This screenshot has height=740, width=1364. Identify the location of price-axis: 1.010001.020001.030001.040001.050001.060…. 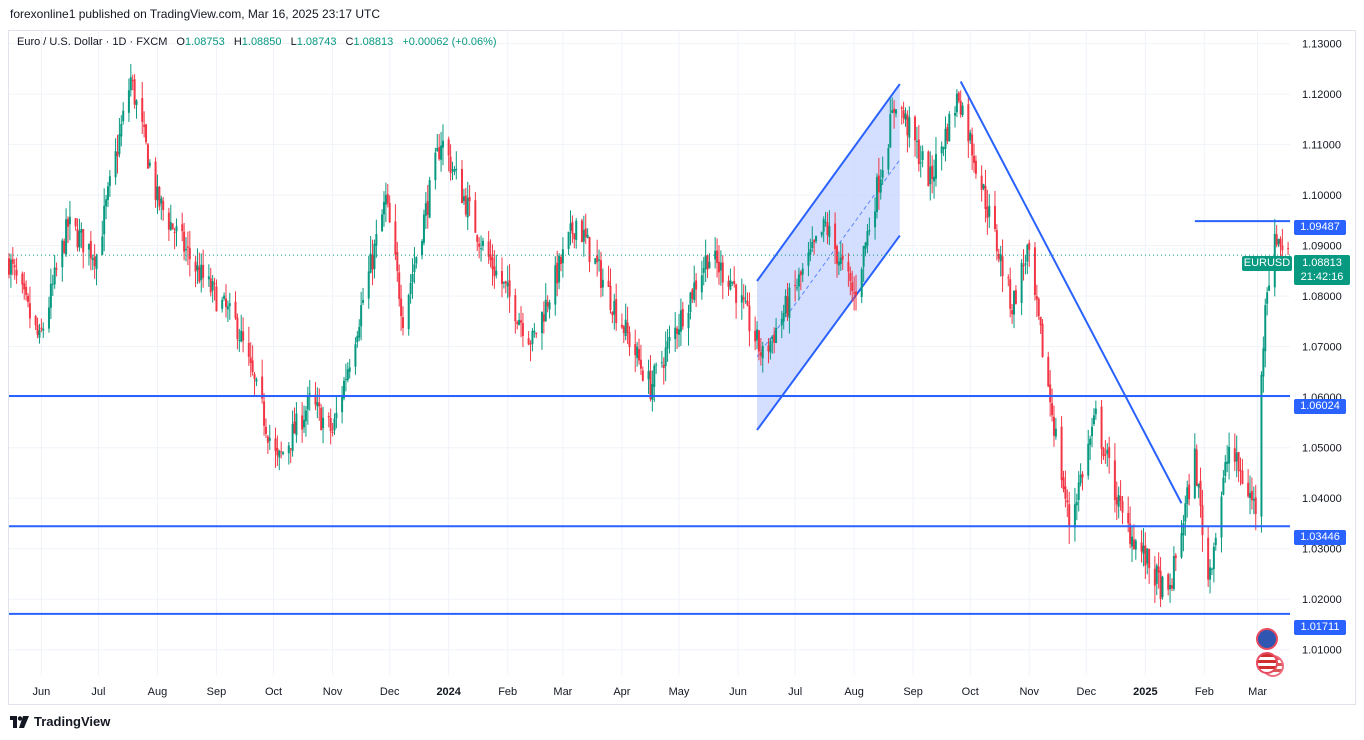
(1322, 348).